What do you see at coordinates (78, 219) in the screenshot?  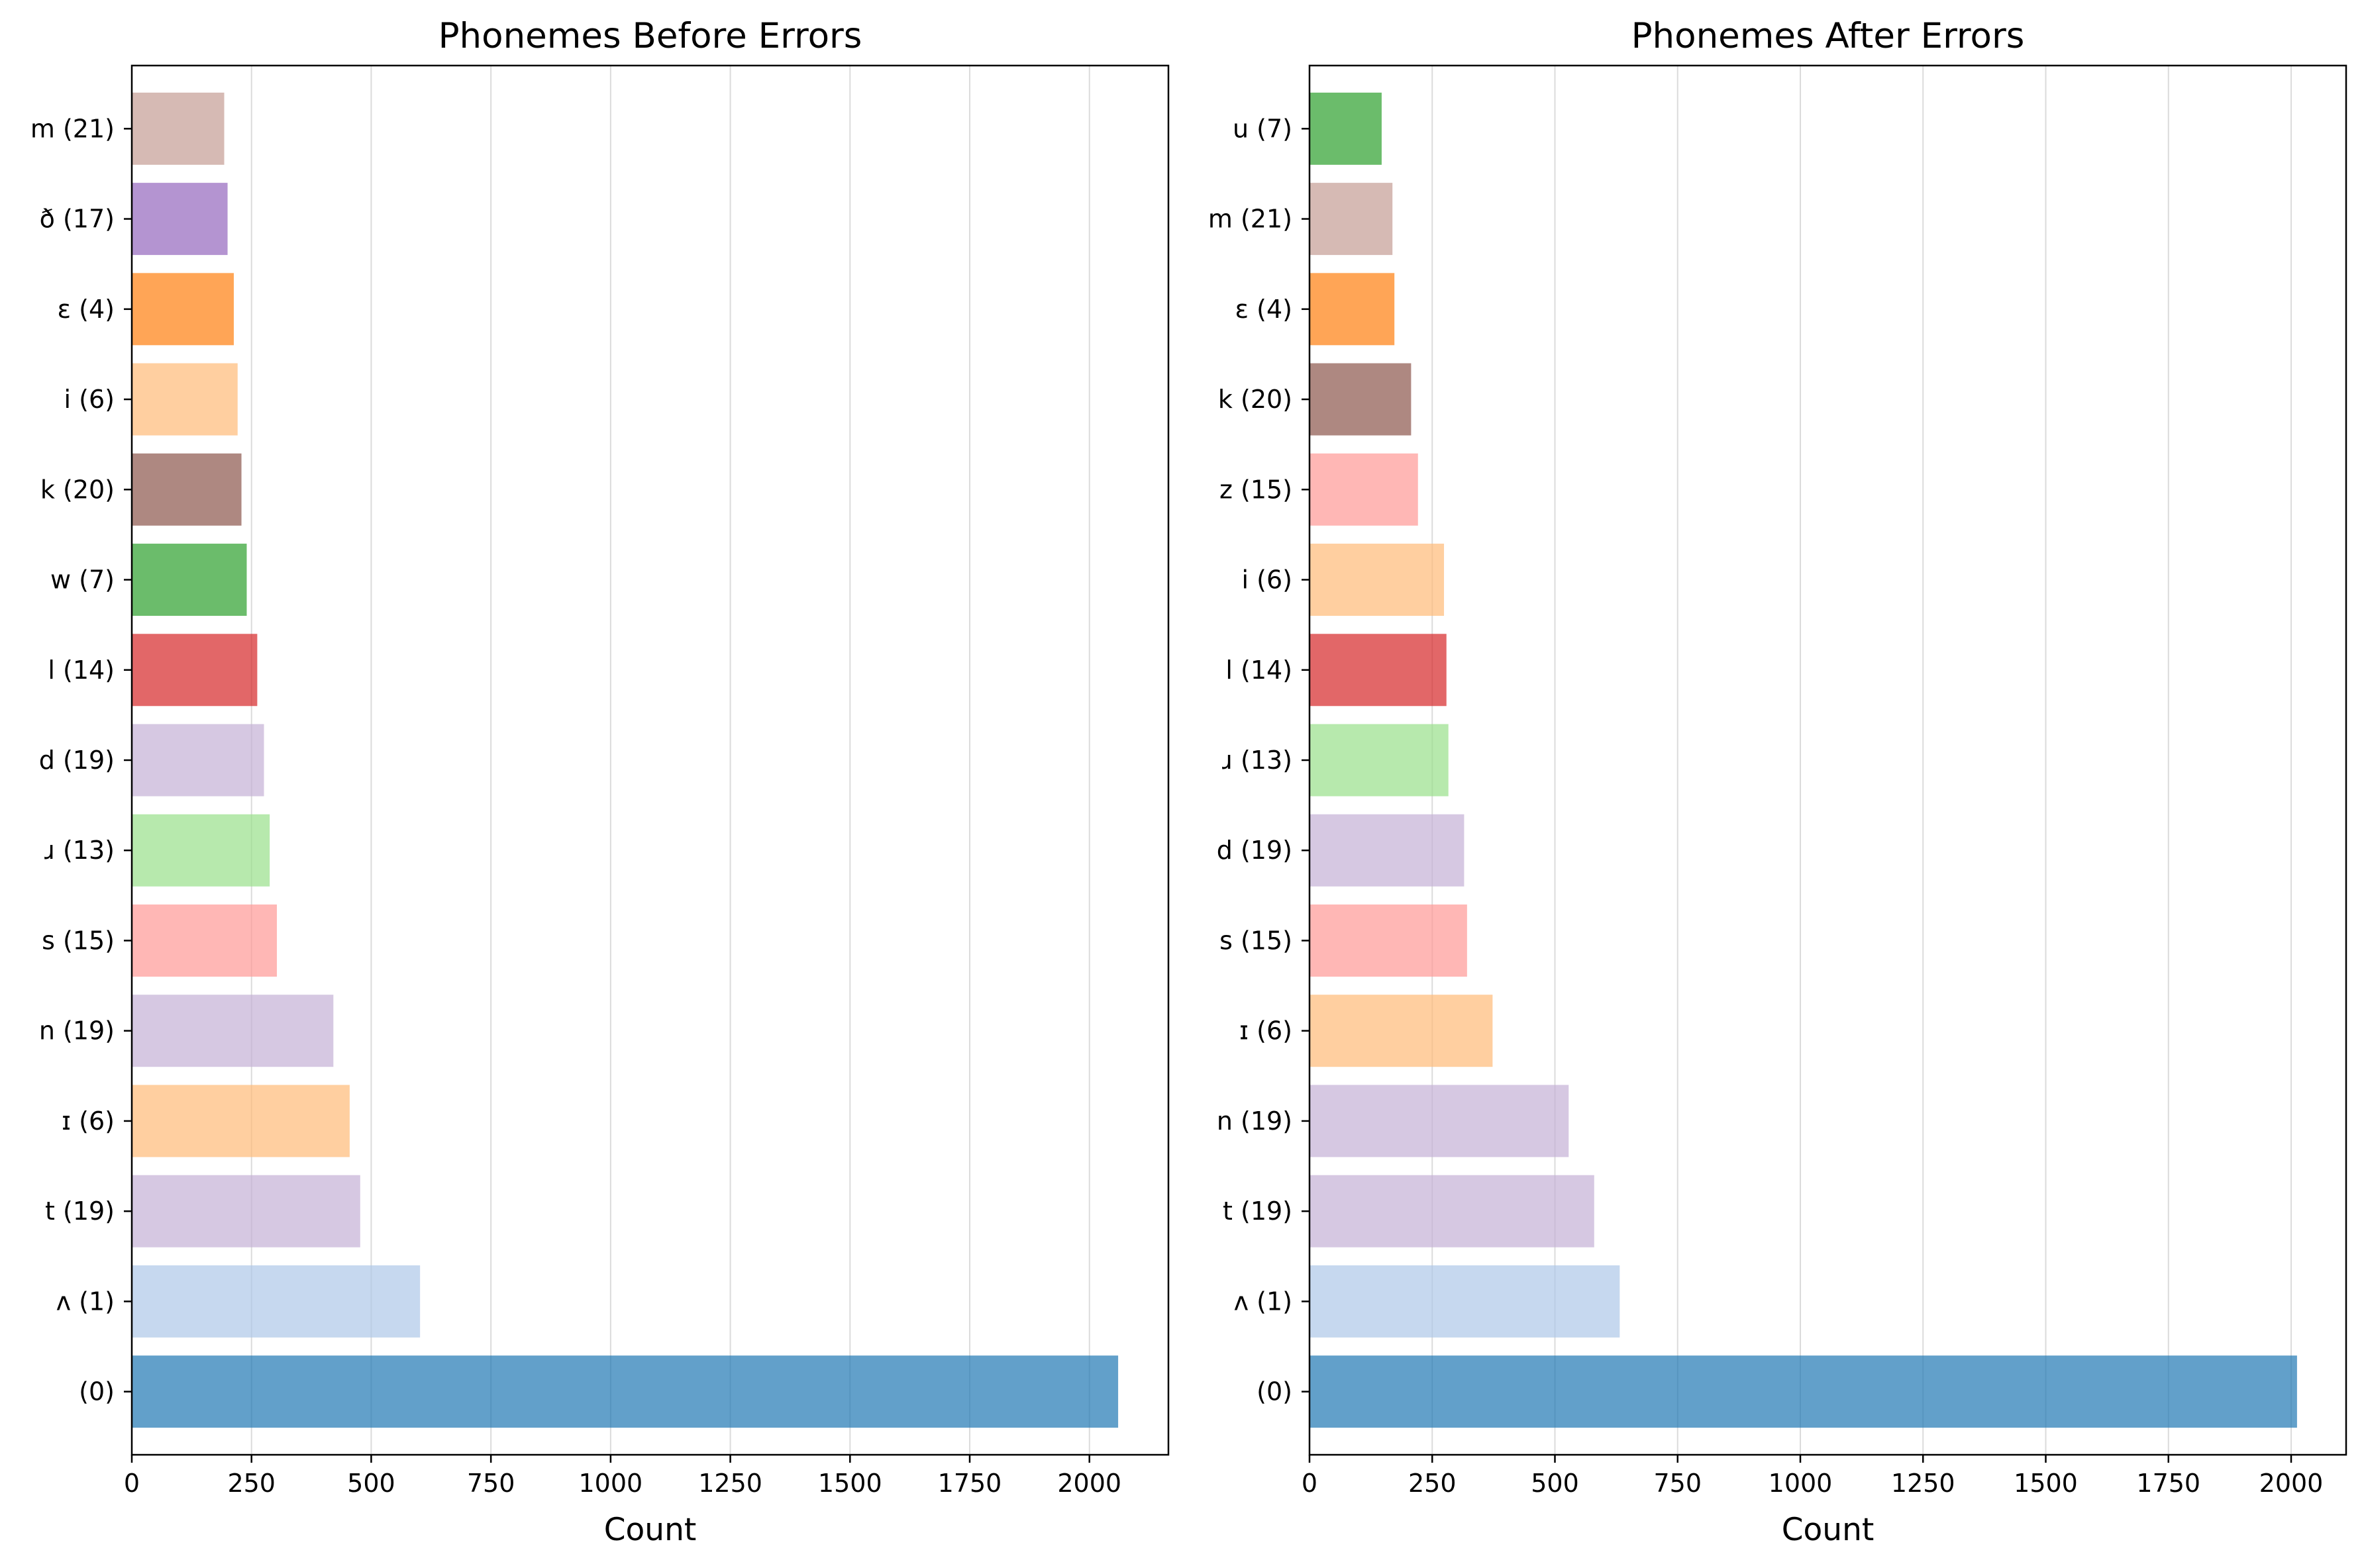 I see `y-tick-label: ð (17)` at bounding box center [78, 219].